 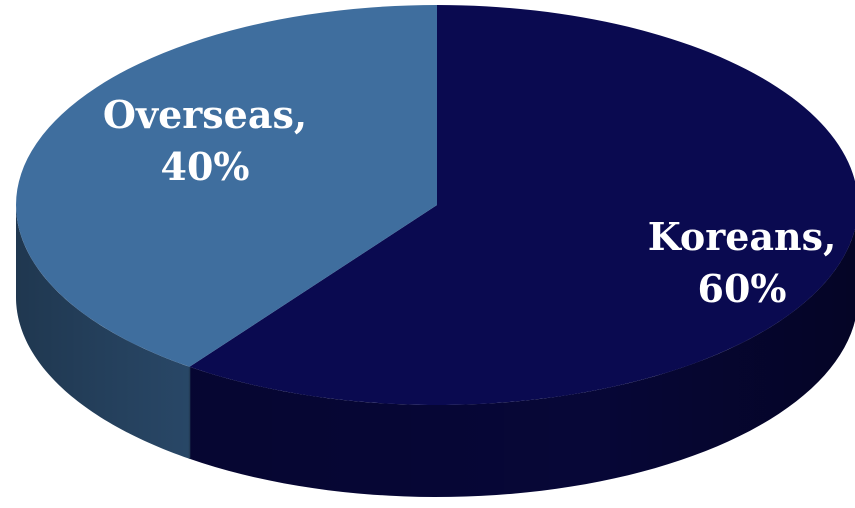 What do you see at coordinates (742, 288) in the screenshot?
I see `slice-value-koreans: 60%` at bounding box center [742, 288].